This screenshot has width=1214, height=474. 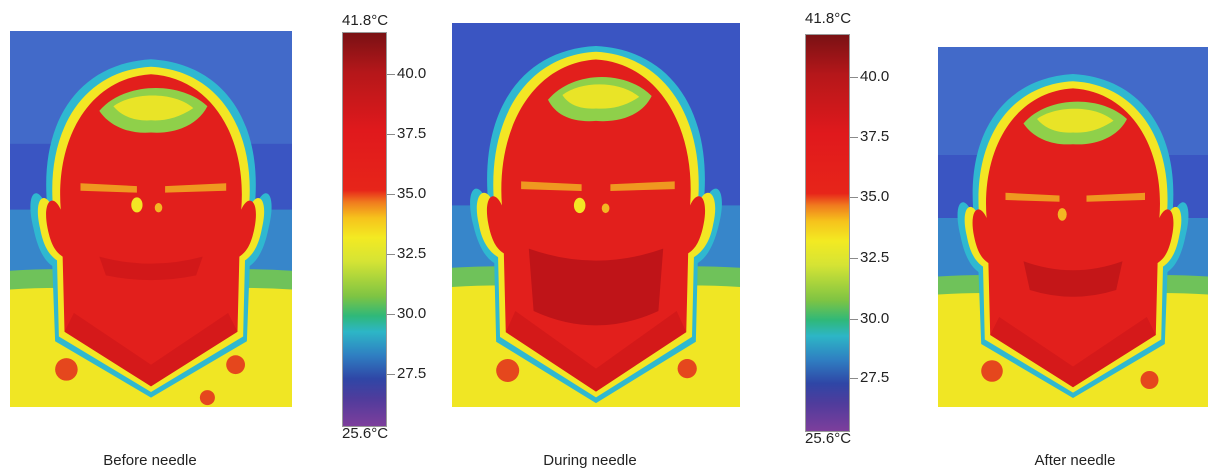 I want to click on caption-during: During needle, so click(x=590, y=460).